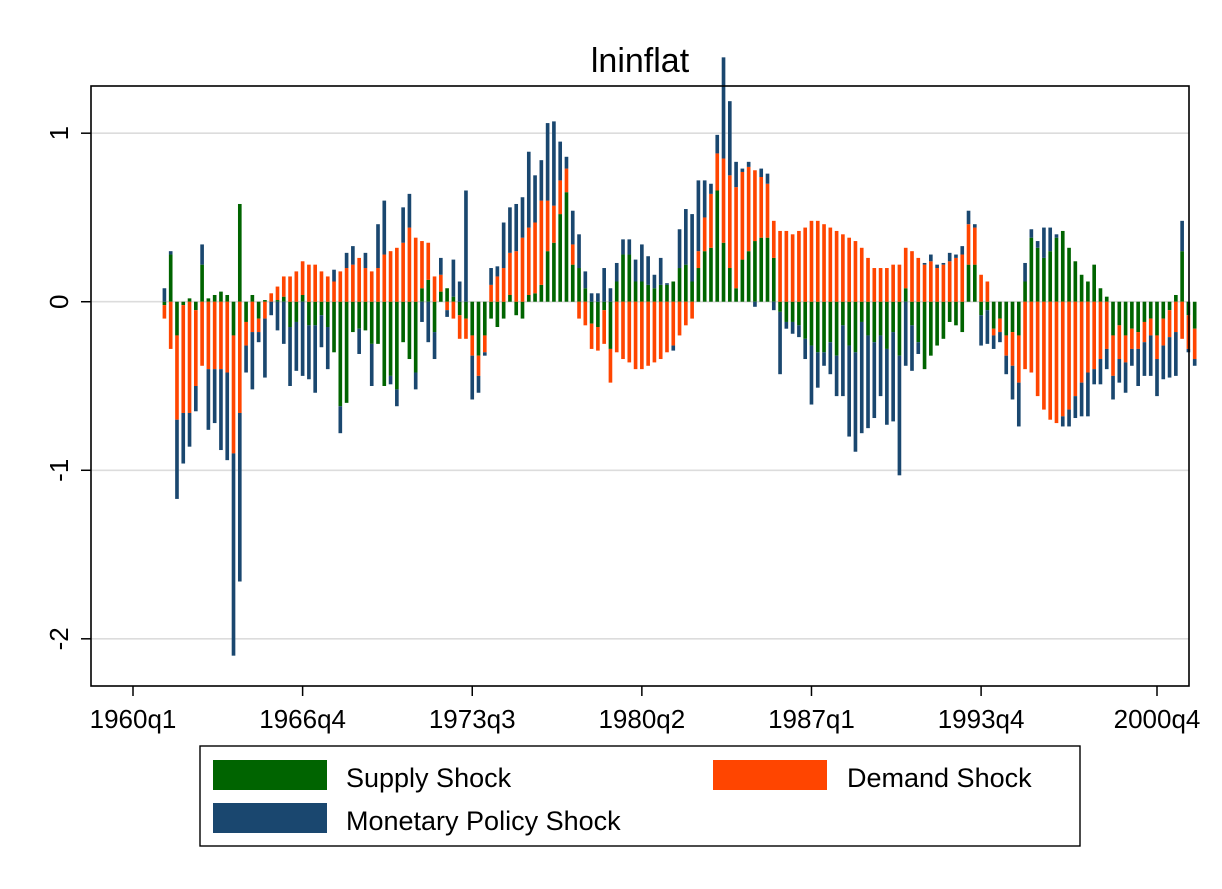  Describe the element at coordinates (270, 775) in the screenshot. I see `legend-swatch-supply` at that location.